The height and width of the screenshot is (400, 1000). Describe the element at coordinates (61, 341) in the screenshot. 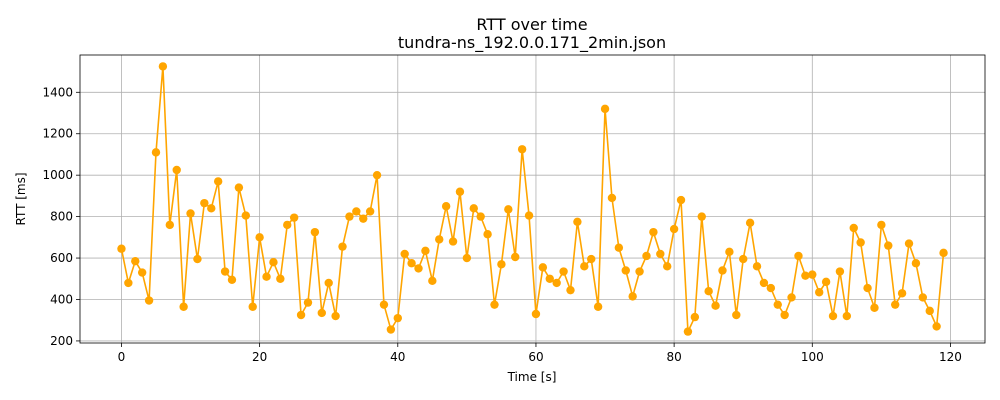

I see `y-tick-label: 200` at that location.